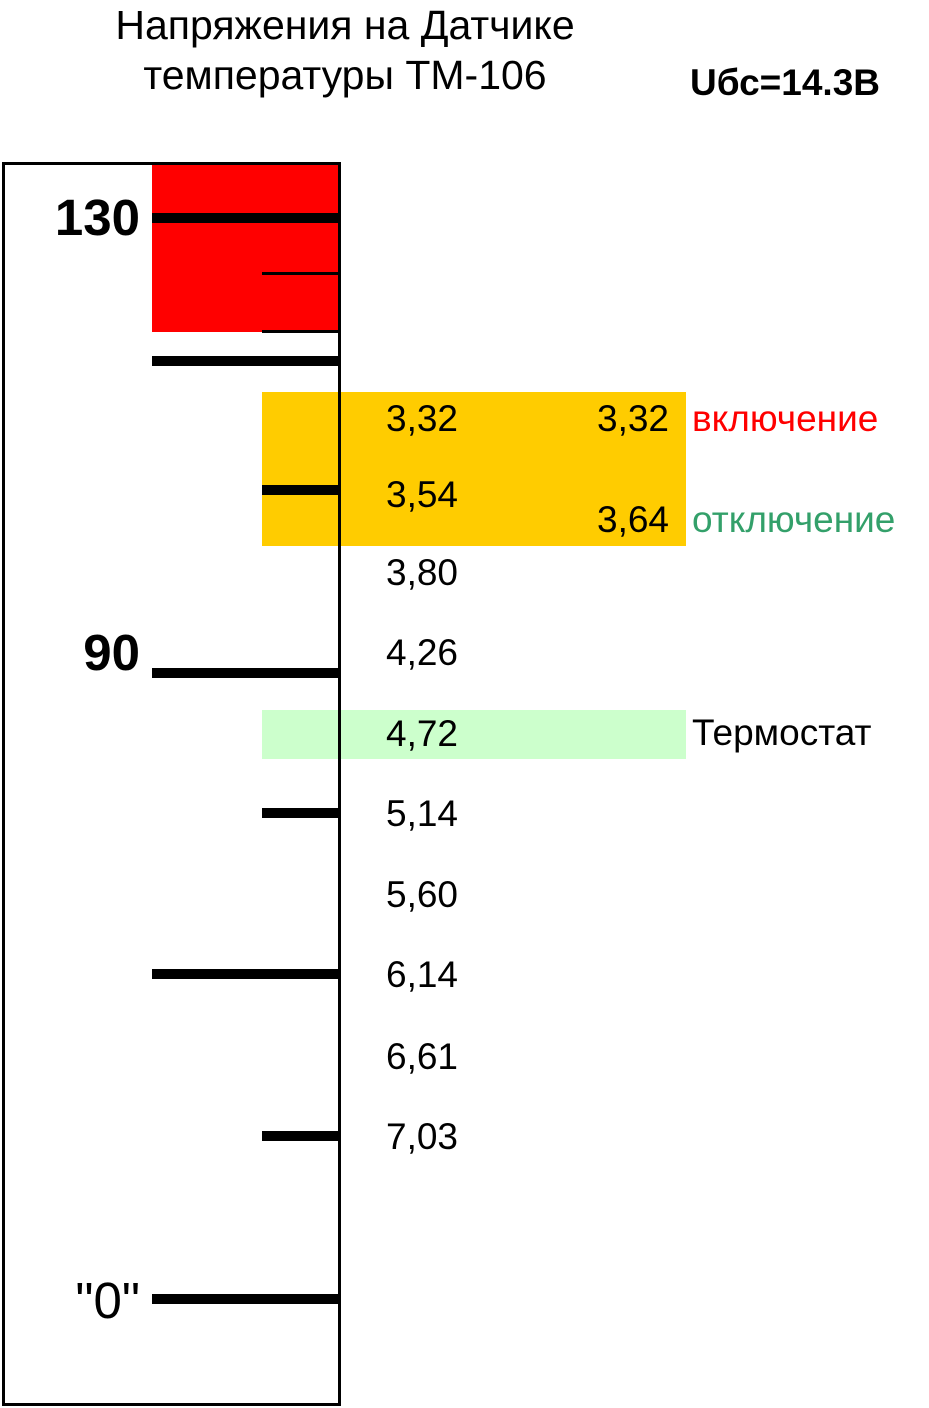  What do you see at coordinates (345, 50) in the screenshot?
I see `page-title: Напряжения на Датчике температуры ТМ-106` at bounding box center [345, 50].